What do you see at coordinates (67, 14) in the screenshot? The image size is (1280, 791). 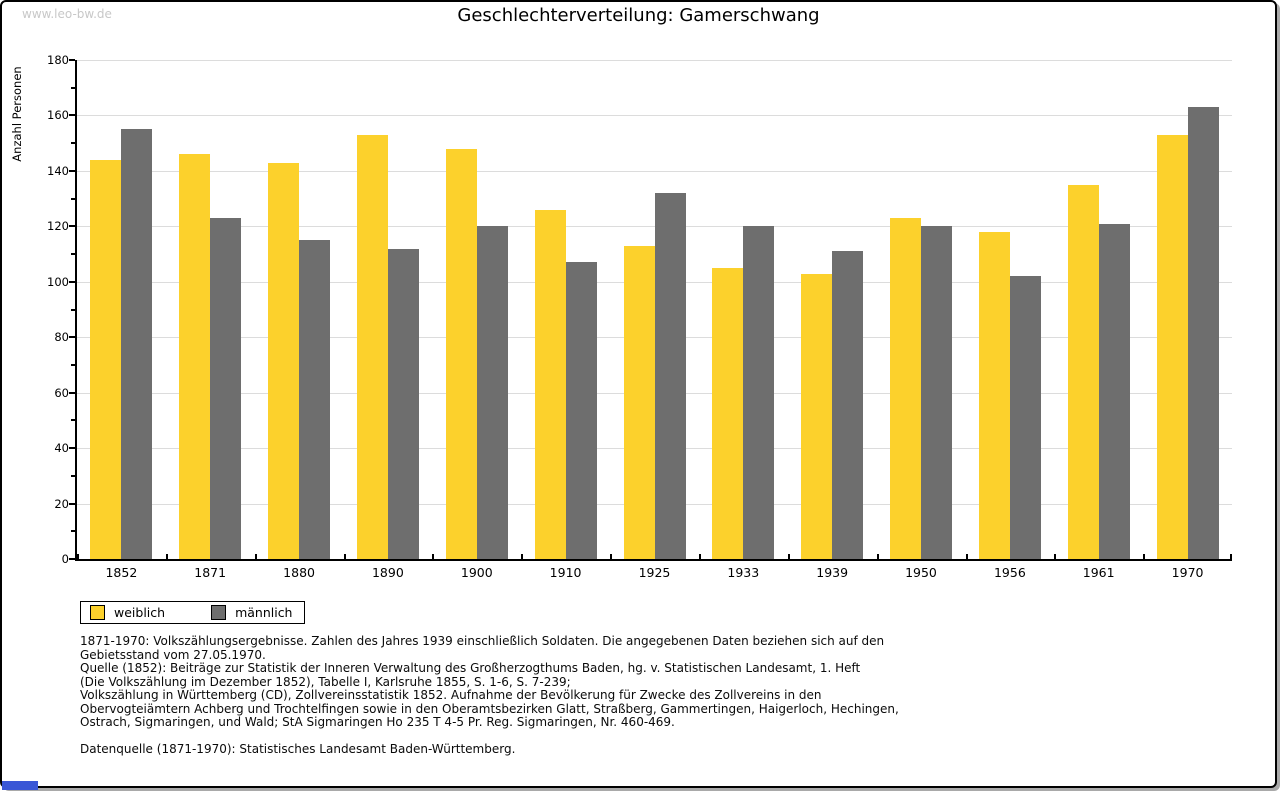 I see `watermark-url: www.leo-bw.de` at bounding box center [67, 14].